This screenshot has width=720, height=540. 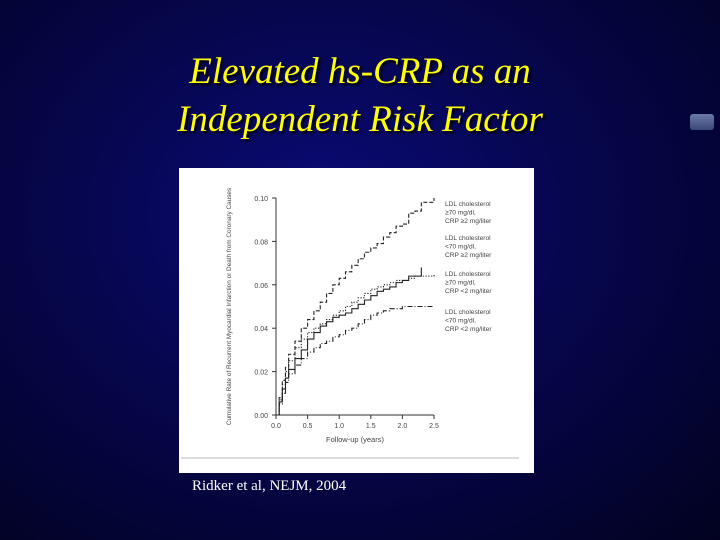 I want to click on y-tick-label: 0.04, so click(x=261, y=329).